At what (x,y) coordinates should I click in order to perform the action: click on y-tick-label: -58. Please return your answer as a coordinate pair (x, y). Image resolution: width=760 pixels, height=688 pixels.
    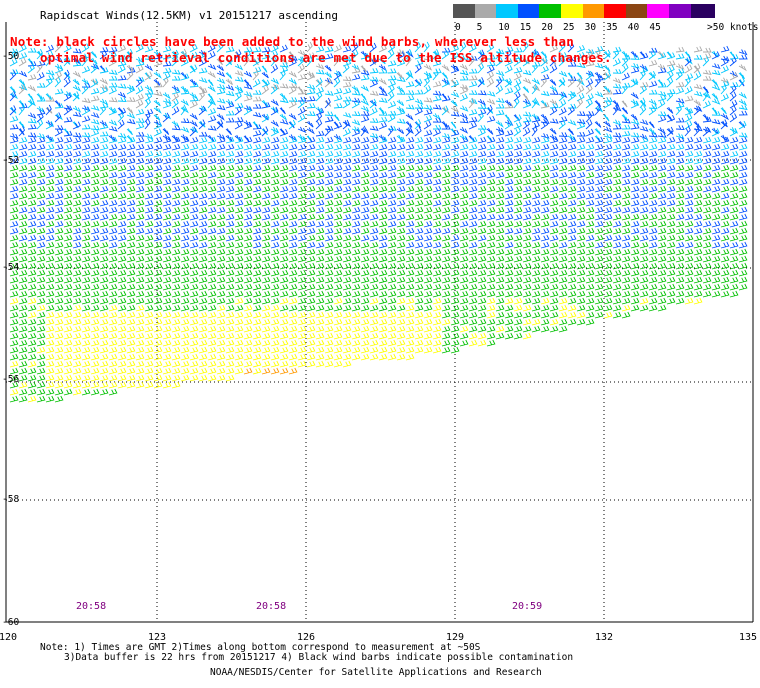
    Looking at the image, I should click on (11, 499).